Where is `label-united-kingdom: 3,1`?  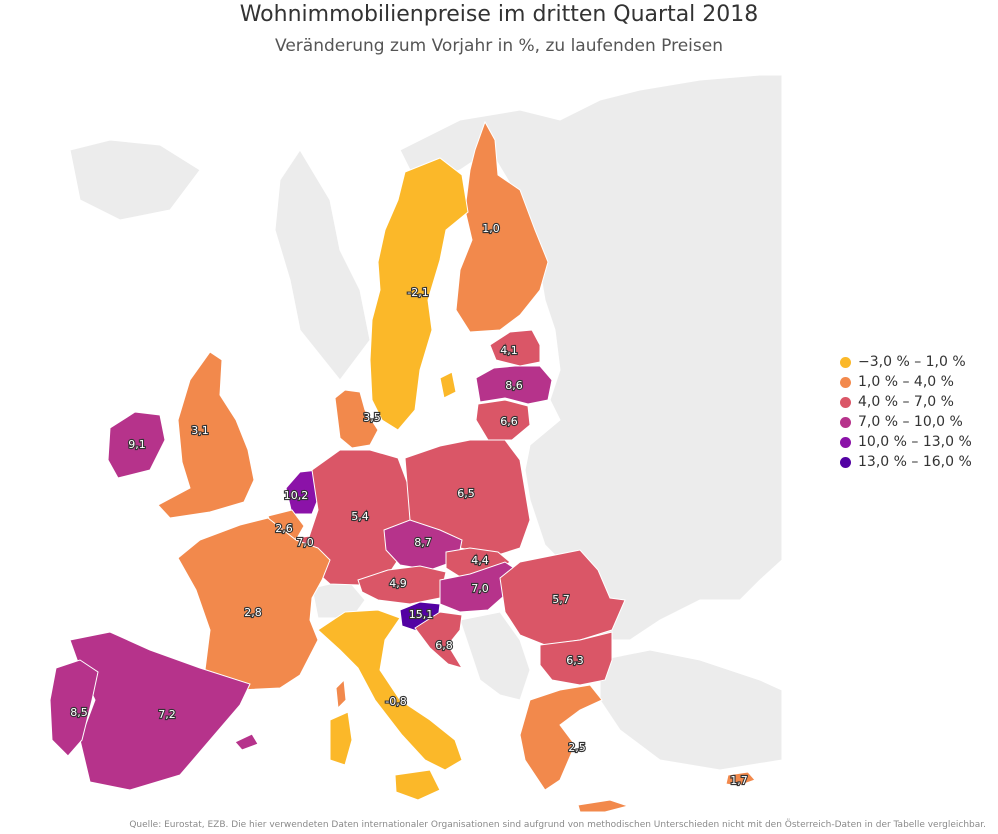
label-united-kingdom: 3,1 is located at coordinates (200, 430).